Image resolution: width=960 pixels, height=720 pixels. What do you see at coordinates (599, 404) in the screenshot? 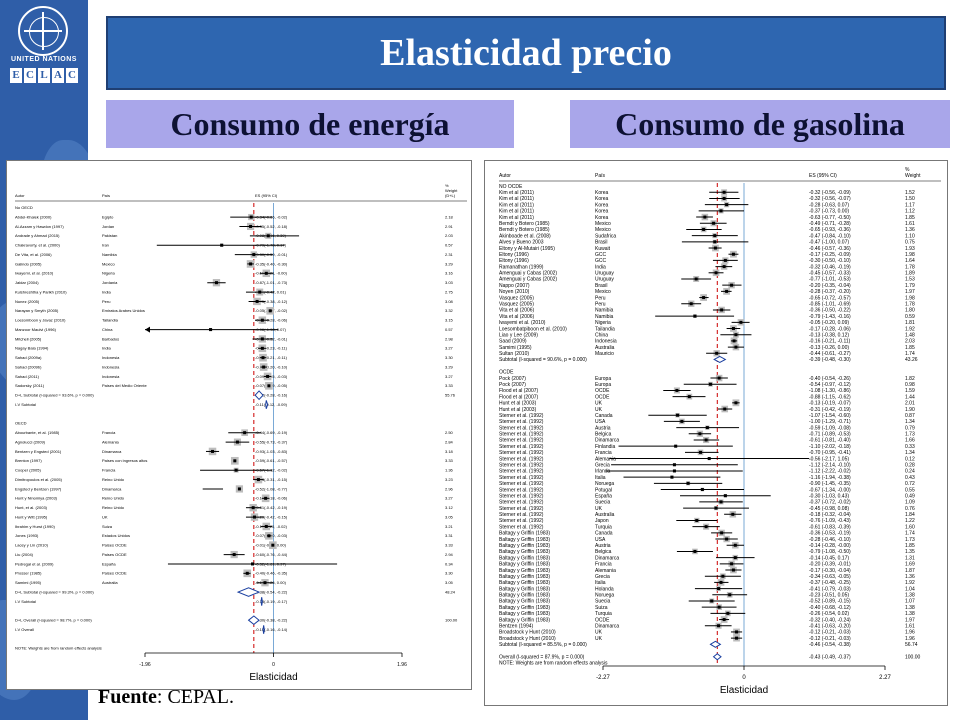
I see `study-country: UK` at bounding box center [599, 404].